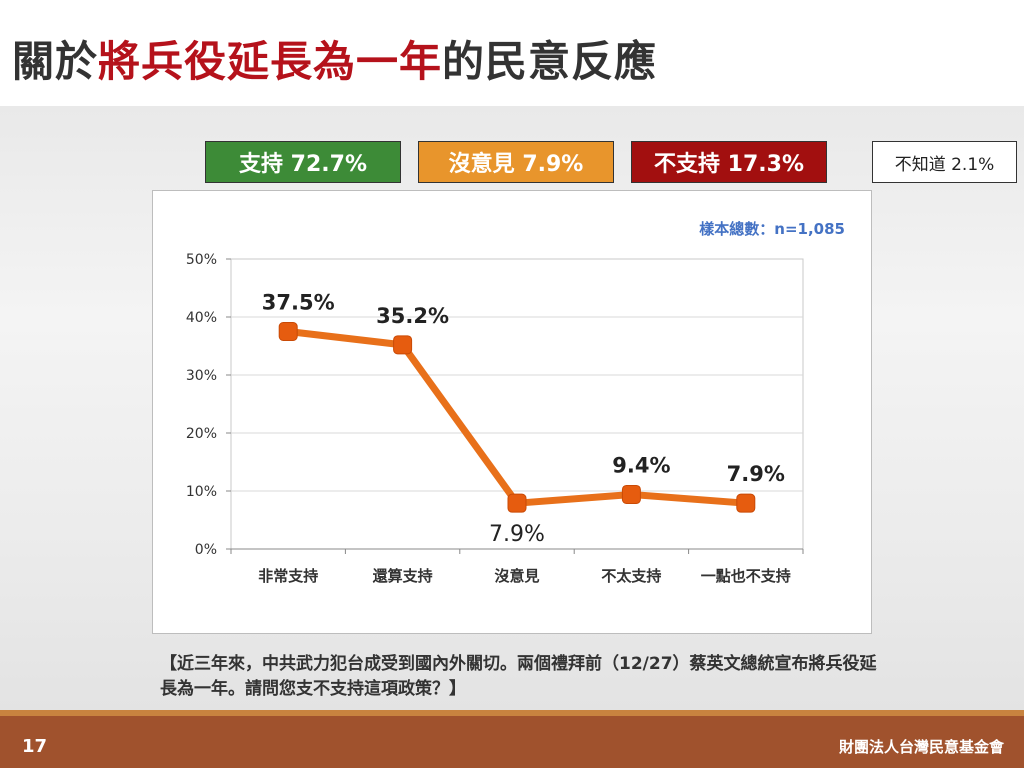 The width and height of the screenshot is (1024, 768). What do you see at coordinates (288, 576) in the screenshot?
I see `x-tick-label: 非常支持` at bounding box center [288, 576].